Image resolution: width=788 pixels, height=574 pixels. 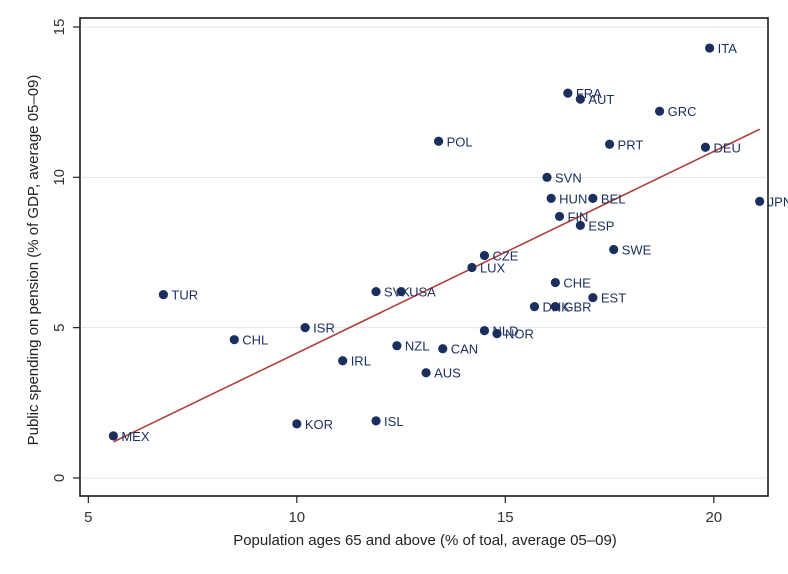 What do you see at coordinates (547, 177) in the screenshot?
I see `data-point-svn` at bounding box center [547, 177].